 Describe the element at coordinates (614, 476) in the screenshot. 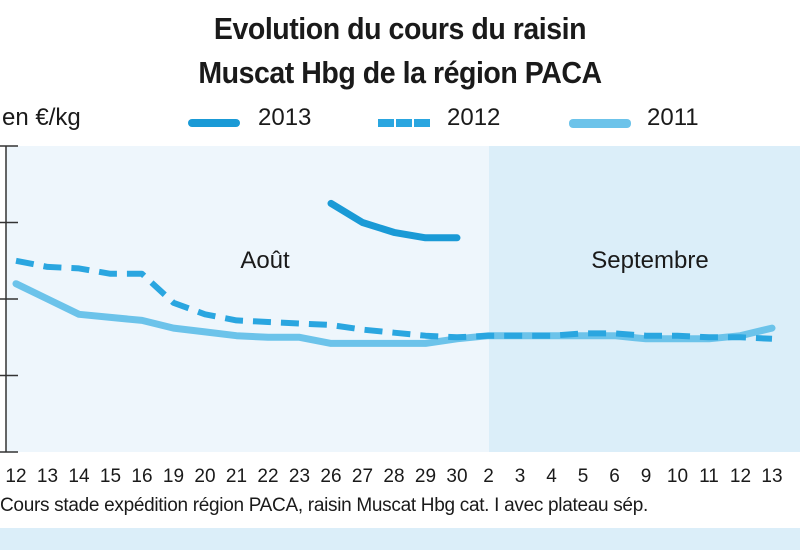

I see `x-tick-label-19: 6` at that location.